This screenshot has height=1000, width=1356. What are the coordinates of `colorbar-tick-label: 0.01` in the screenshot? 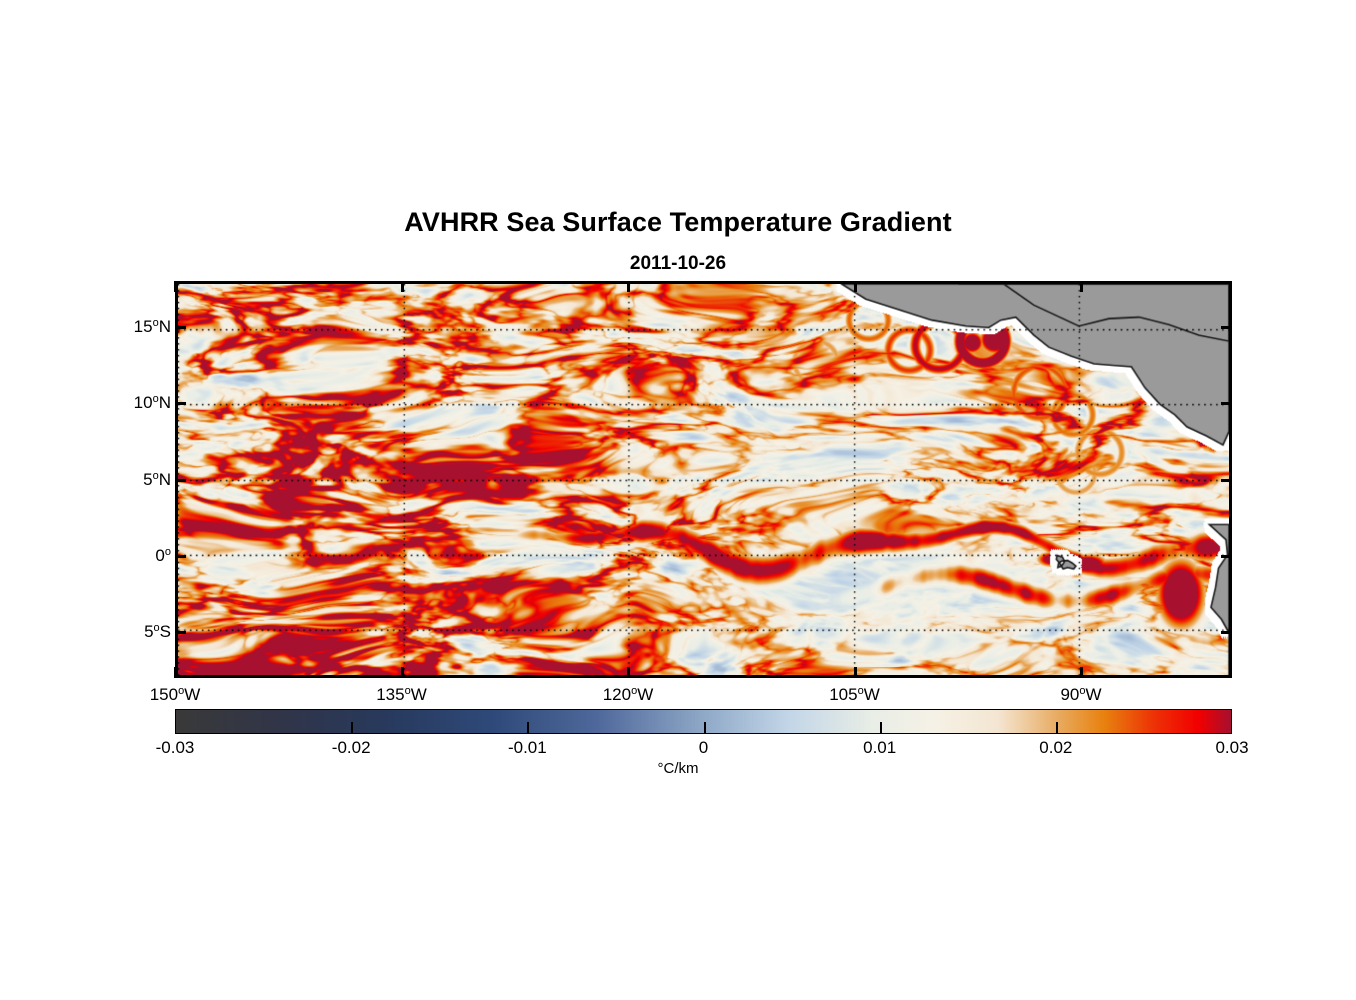 It's located at (880, 747).